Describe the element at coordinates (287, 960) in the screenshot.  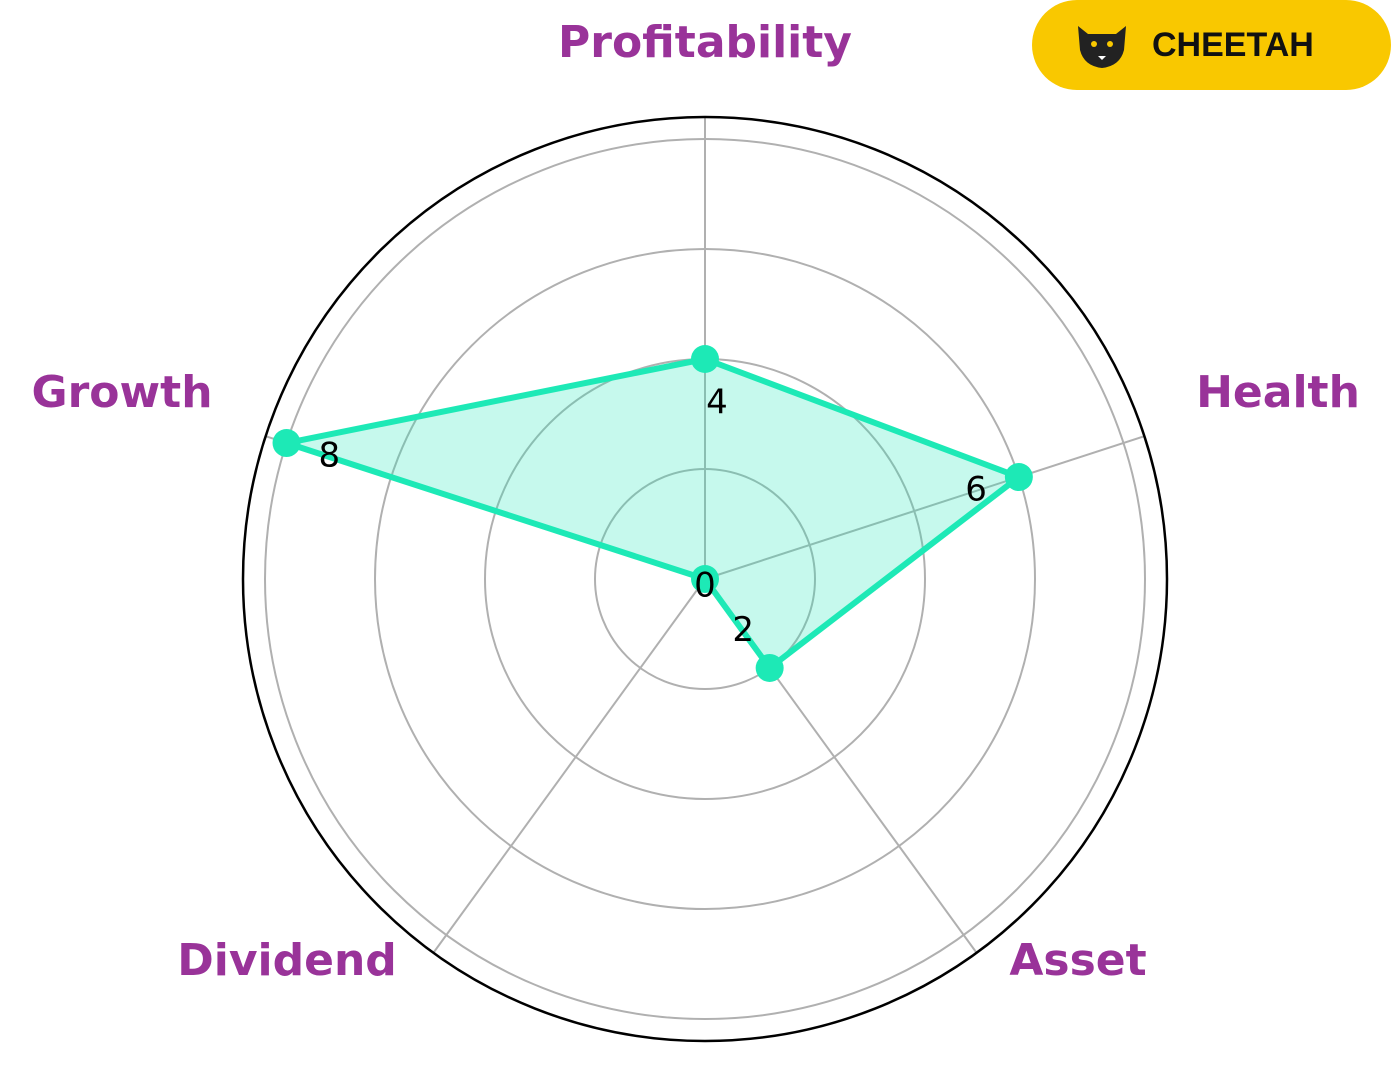
I see `category-label: Dividend` at that location.